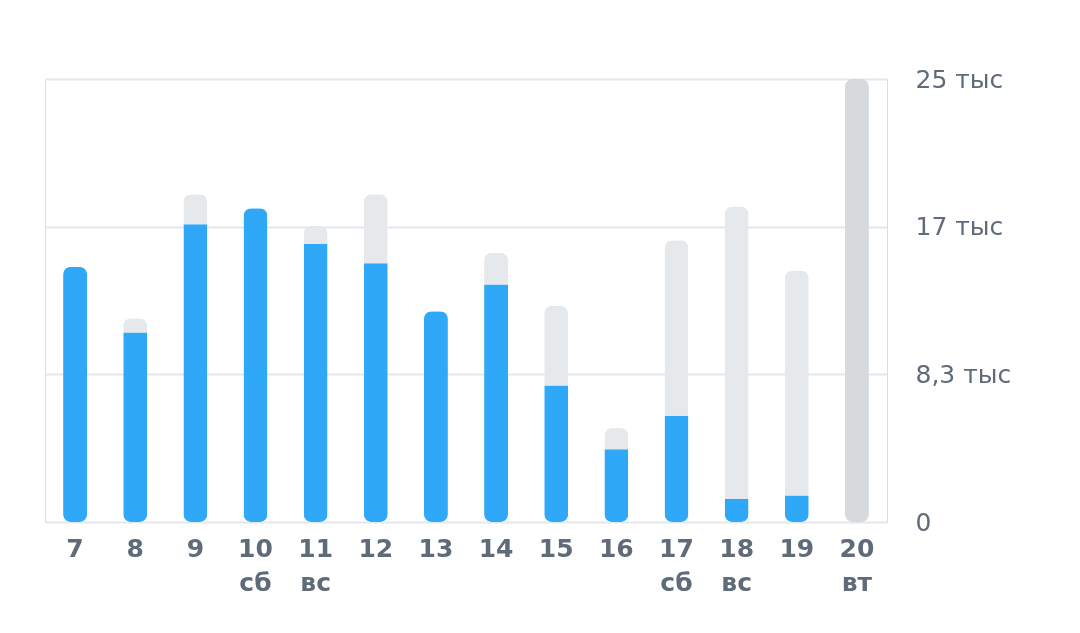 This screenshot has height=633, width=1080. What do you see at coordinates (737, 565) in the screenshot?
I see `x-tick-label: 18 вс` at bounding box center [737, 565].